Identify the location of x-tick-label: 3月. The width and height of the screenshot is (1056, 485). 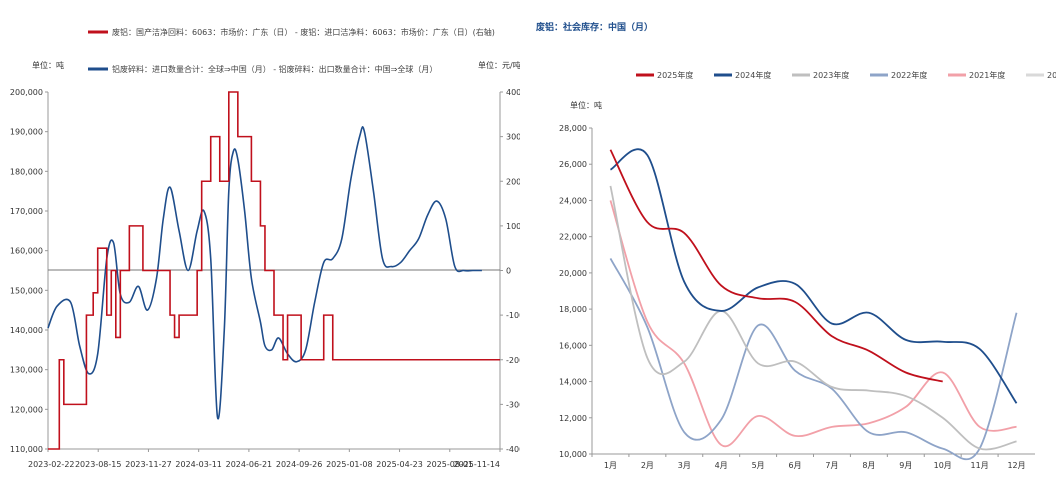
(684, 465).